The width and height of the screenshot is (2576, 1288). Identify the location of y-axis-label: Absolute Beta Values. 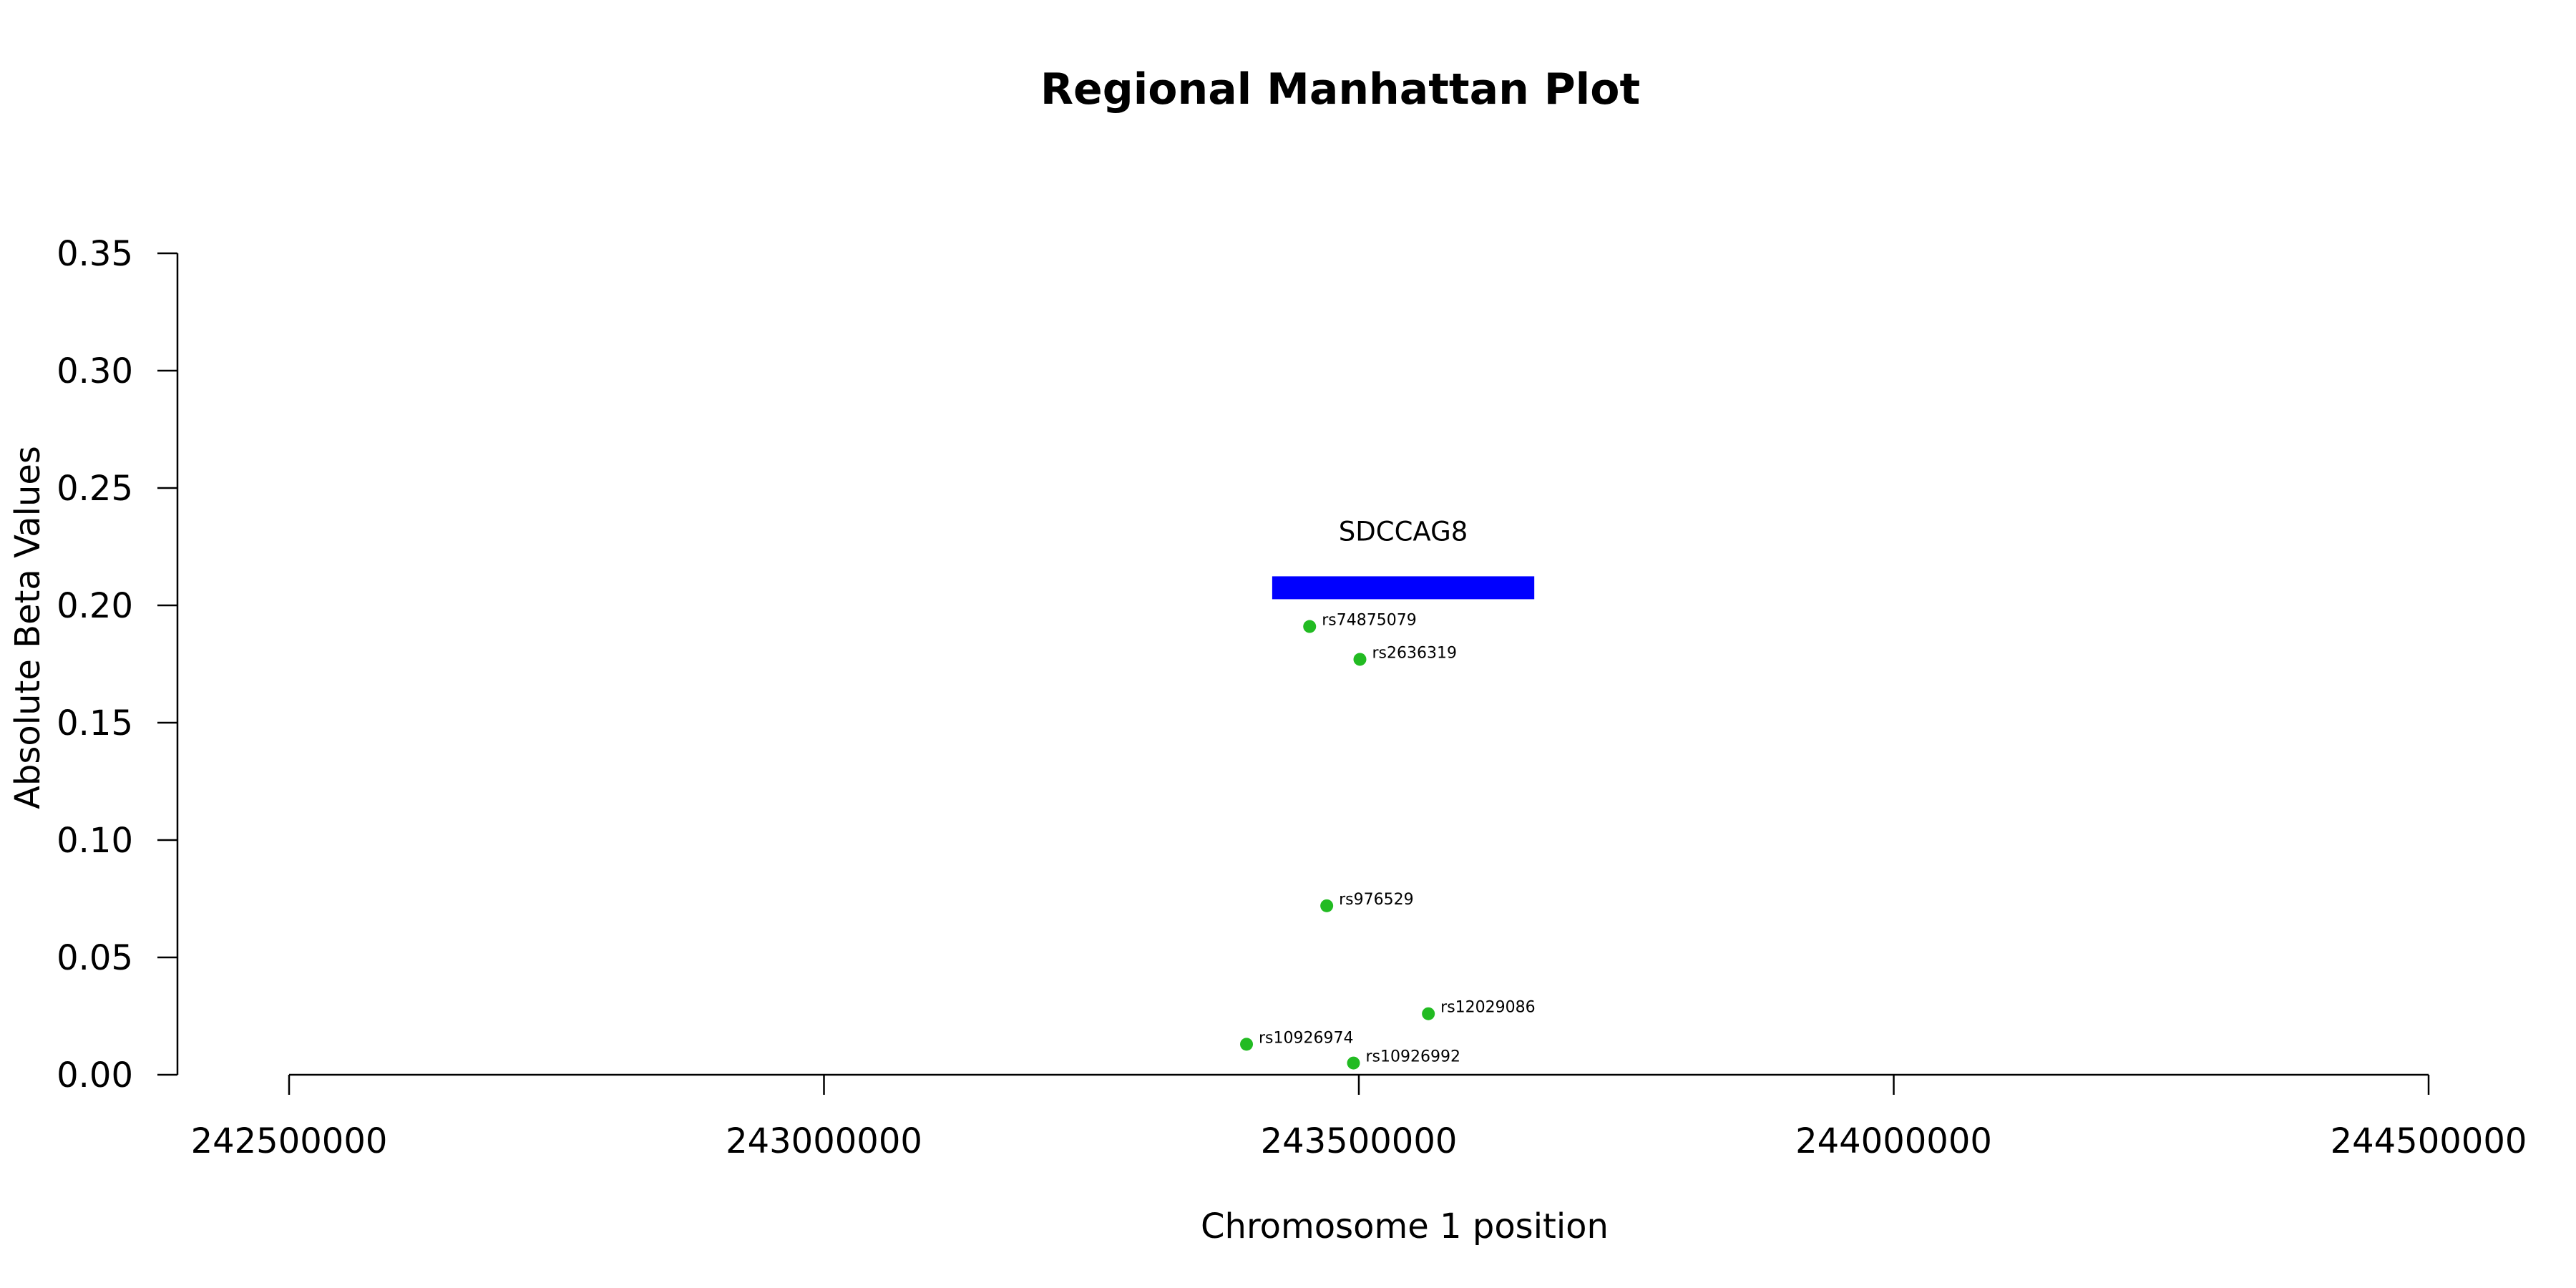
(28, 627).